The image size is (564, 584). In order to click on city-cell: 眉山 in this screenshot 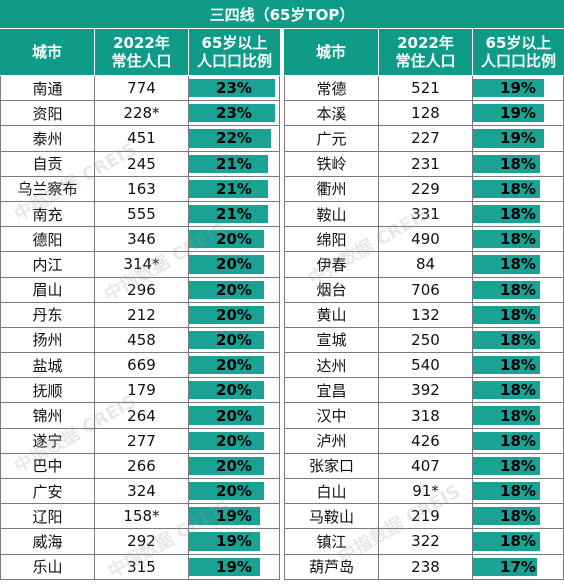, I will do `click(47, 290)`.